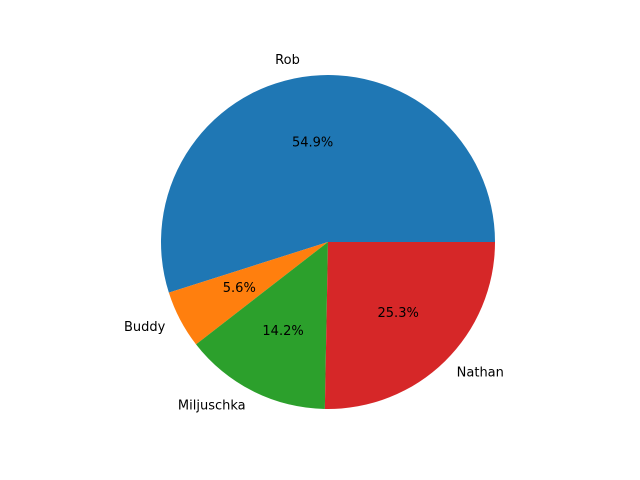 This screenshot has height=480, width=640. I want to click on slice-label-miljuschka: Miljuschka, so click(212, 406).